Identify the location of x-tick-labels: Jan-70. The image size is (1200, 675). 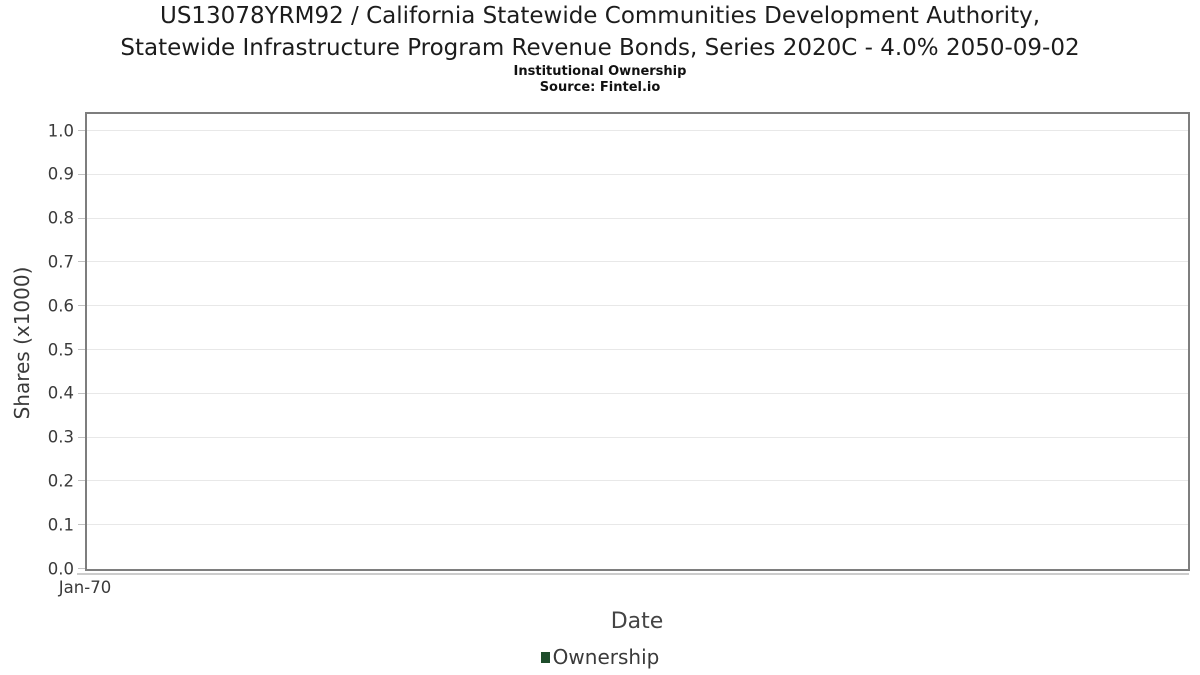
(623, 589).